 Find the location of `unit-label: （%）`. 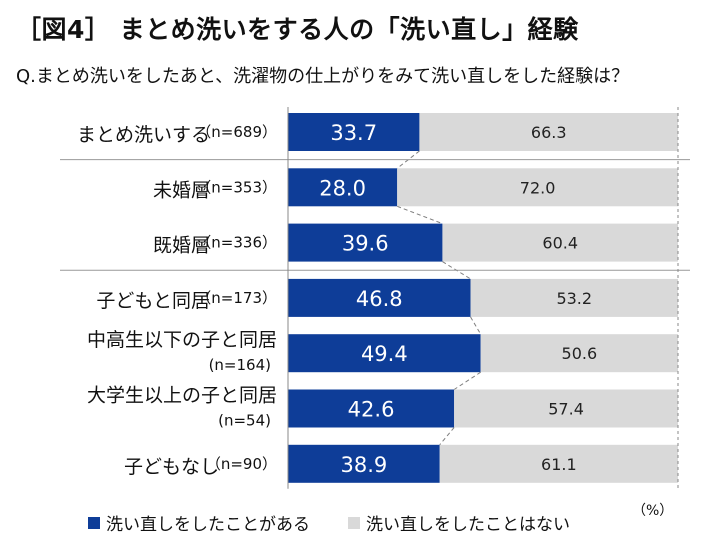

unit-label: （%） is located at coordinates (653, 511).